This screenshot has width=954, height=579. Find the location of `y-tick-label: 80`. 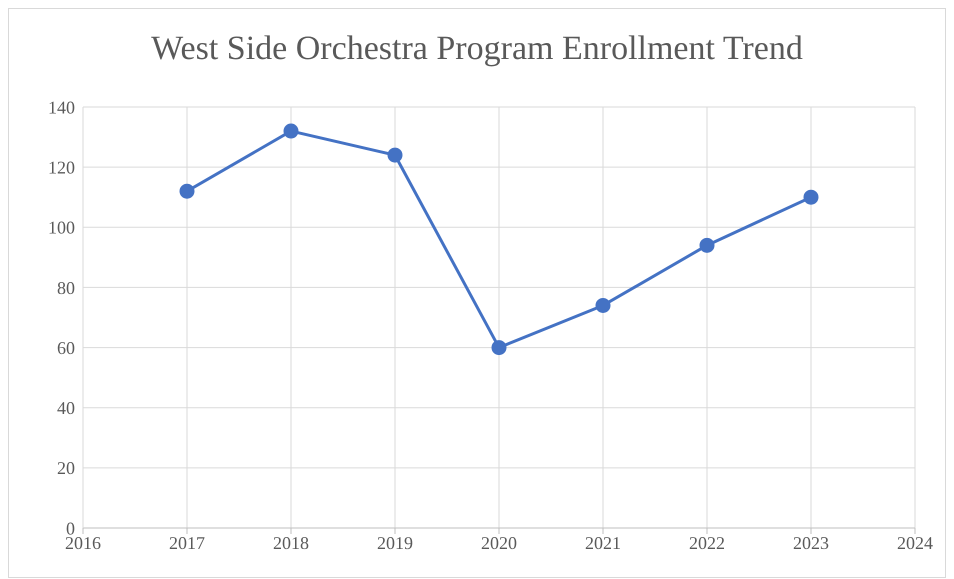

y-tick-label: 80 is located at coordinates (66, 288).